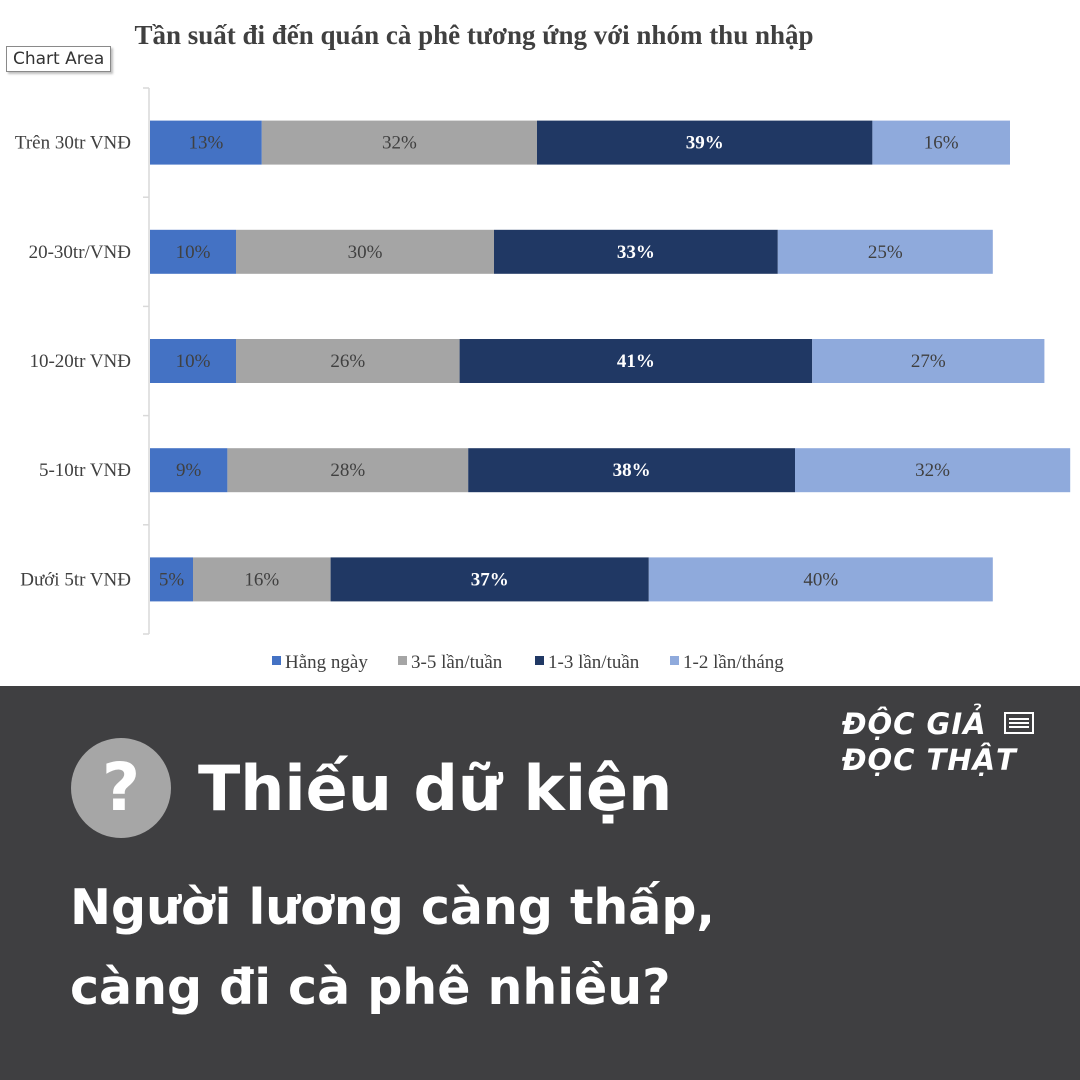 The width and height of the screenshot is (1080, 1080). I want to click on data-label: 39%, so click(705, 143).